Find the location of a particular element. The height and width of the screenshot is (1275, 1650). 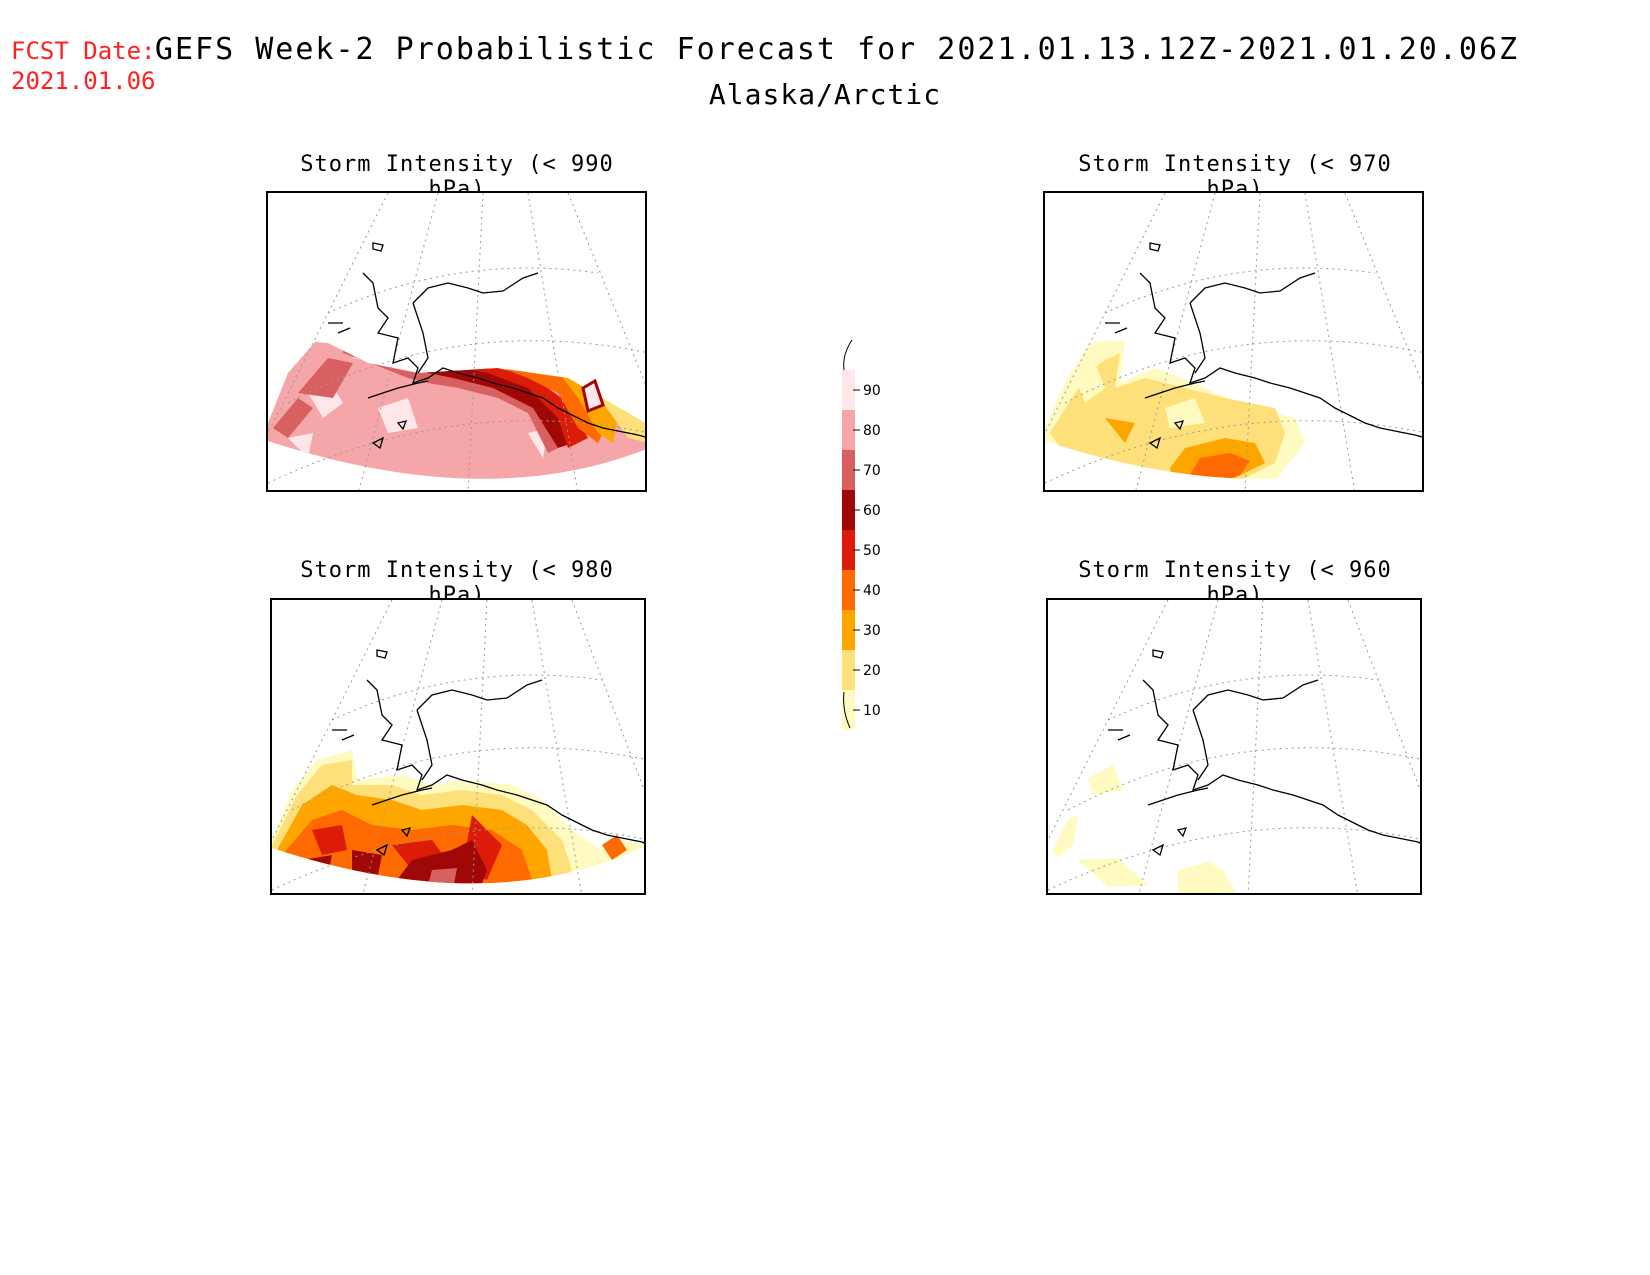

prob-10-hole is located at coordinates (1140, 395).